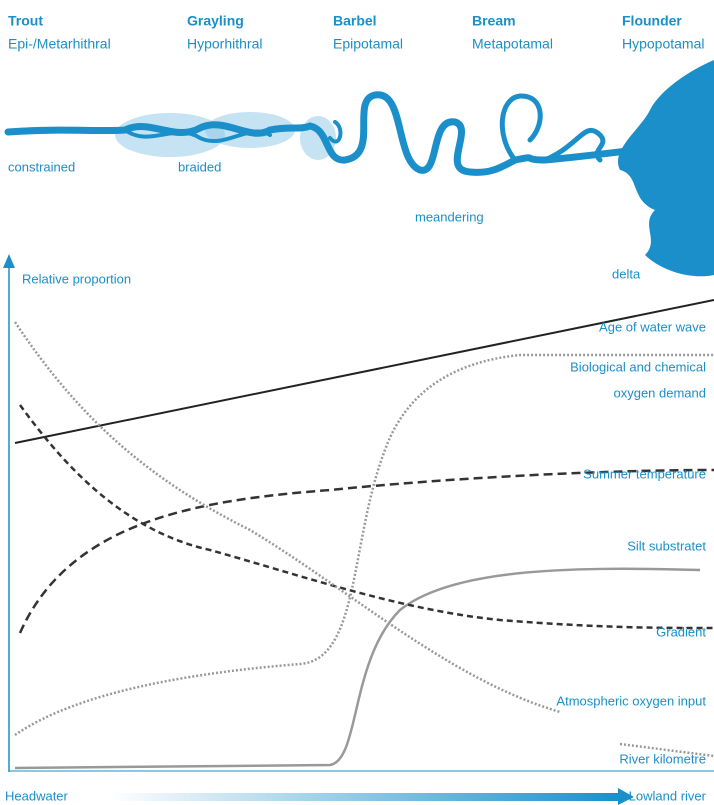  I want to click on zone-name: Bream, so click(494, 21).